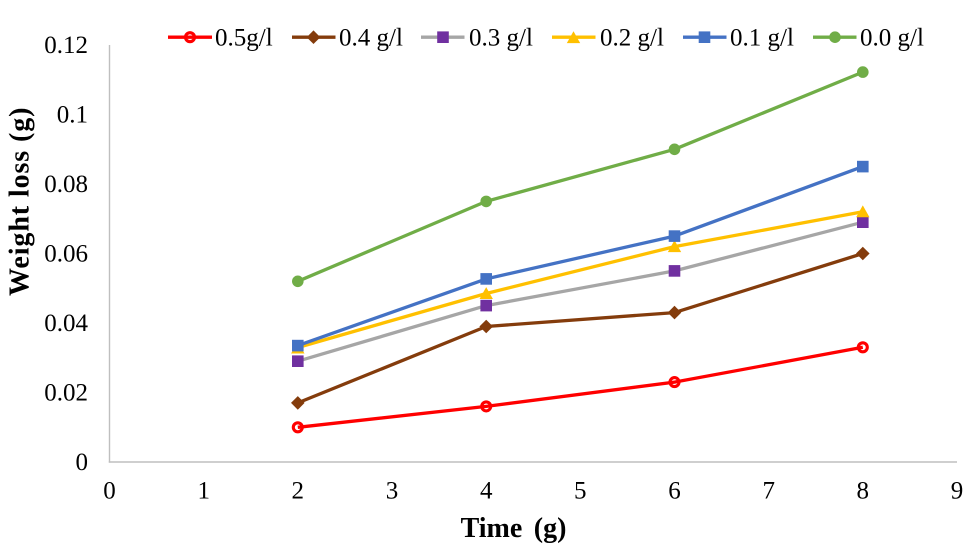 The image size is (975, 548). Describe the element at coordinates (66, 45) in the screenshot. I see `svg-text: 0.12` at that location.